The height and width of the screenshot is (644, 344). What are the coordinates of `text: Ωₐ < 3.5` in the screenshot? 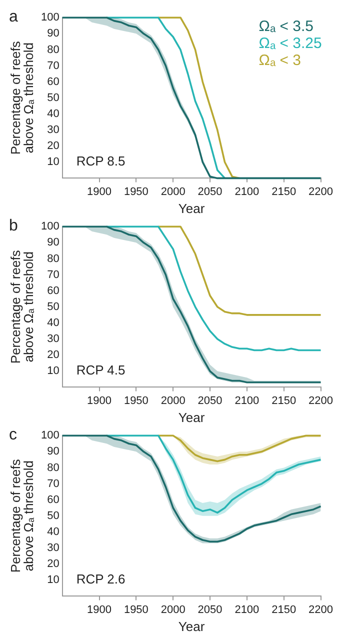 It's located at (286, 27).